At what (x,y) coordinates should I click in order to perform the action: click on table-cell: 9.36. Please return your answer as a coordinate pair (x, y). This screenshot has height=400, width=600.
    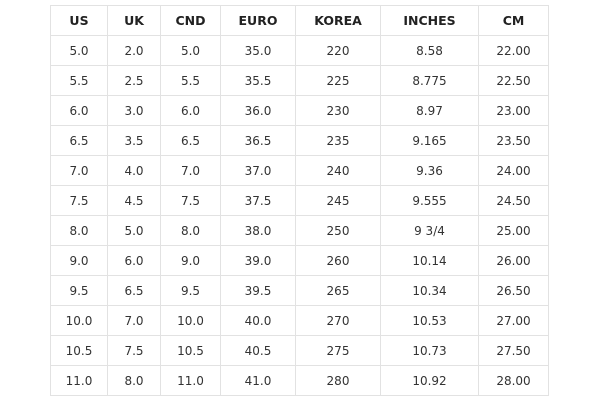
    Looking at the image, I should click on (429, 170).